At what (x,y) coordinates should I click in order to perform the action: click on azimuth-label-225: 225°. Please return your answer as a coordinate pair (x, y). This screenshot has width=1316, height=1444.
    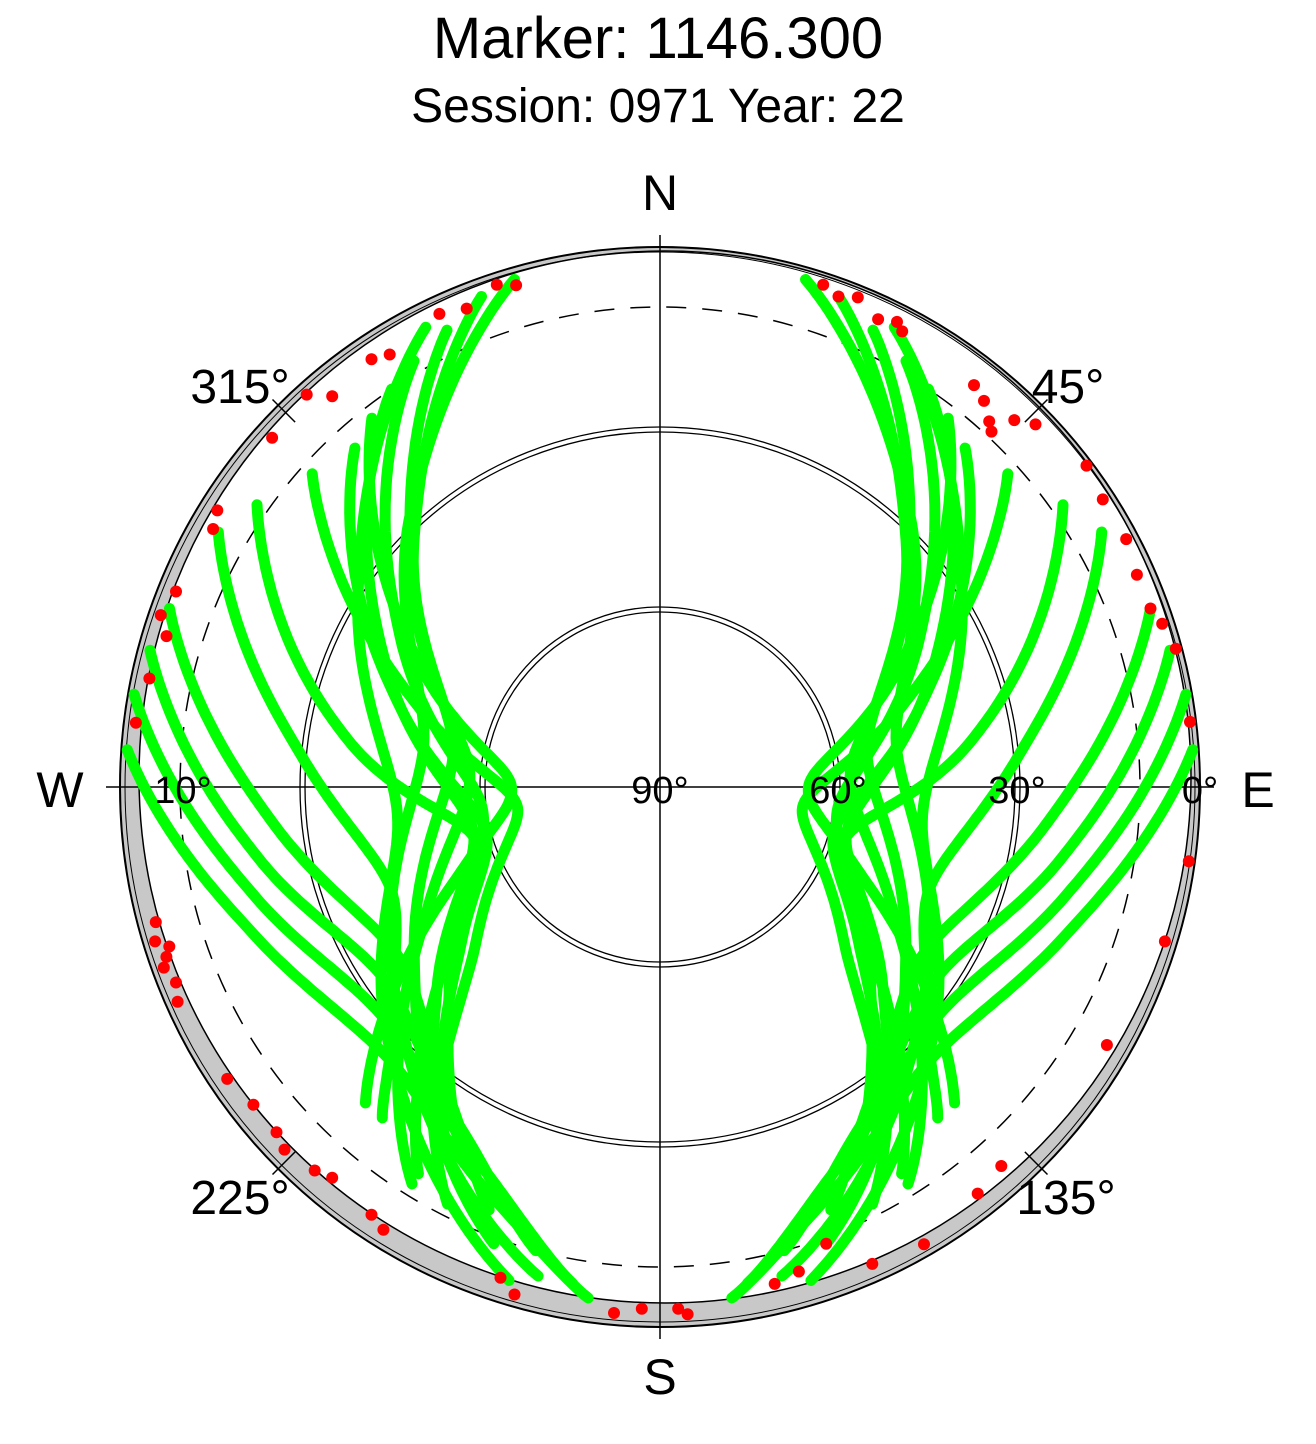
    Looking at the image, I should click on (239, 1198).